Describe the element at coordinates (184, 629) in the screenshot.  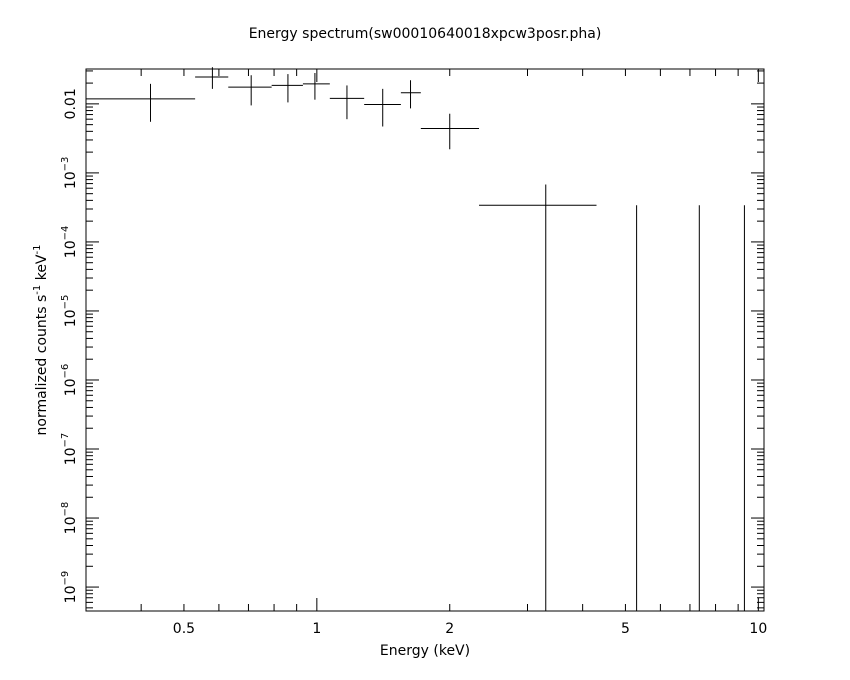
I see `x-tick-label: 0.5` at that location.